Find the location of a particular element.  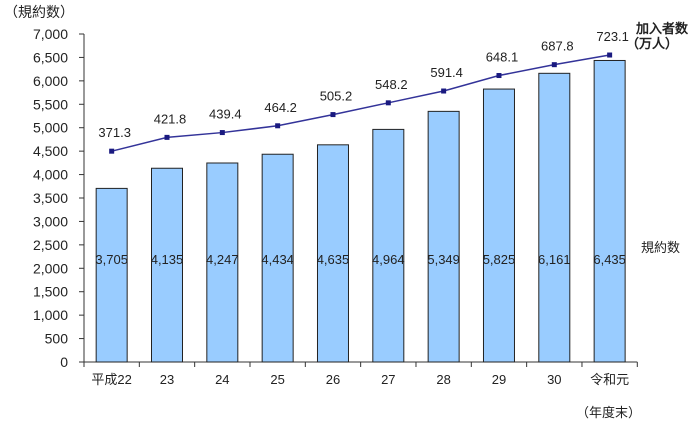

y-tick-label: 6,500 is located at coordinates (50, 57).